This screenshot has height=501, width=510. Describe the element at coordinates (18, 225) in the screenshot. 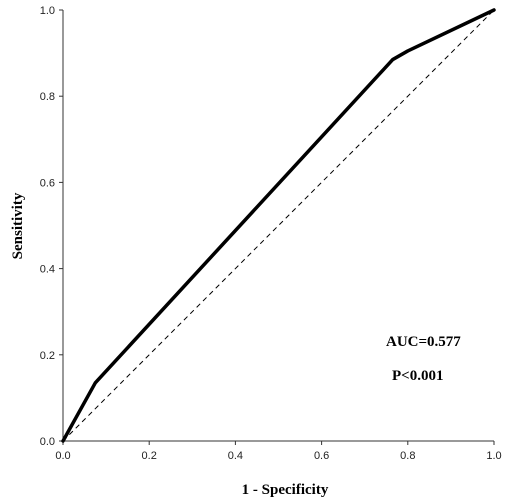

I see `y-axis-title: Sensitivity` at that location.